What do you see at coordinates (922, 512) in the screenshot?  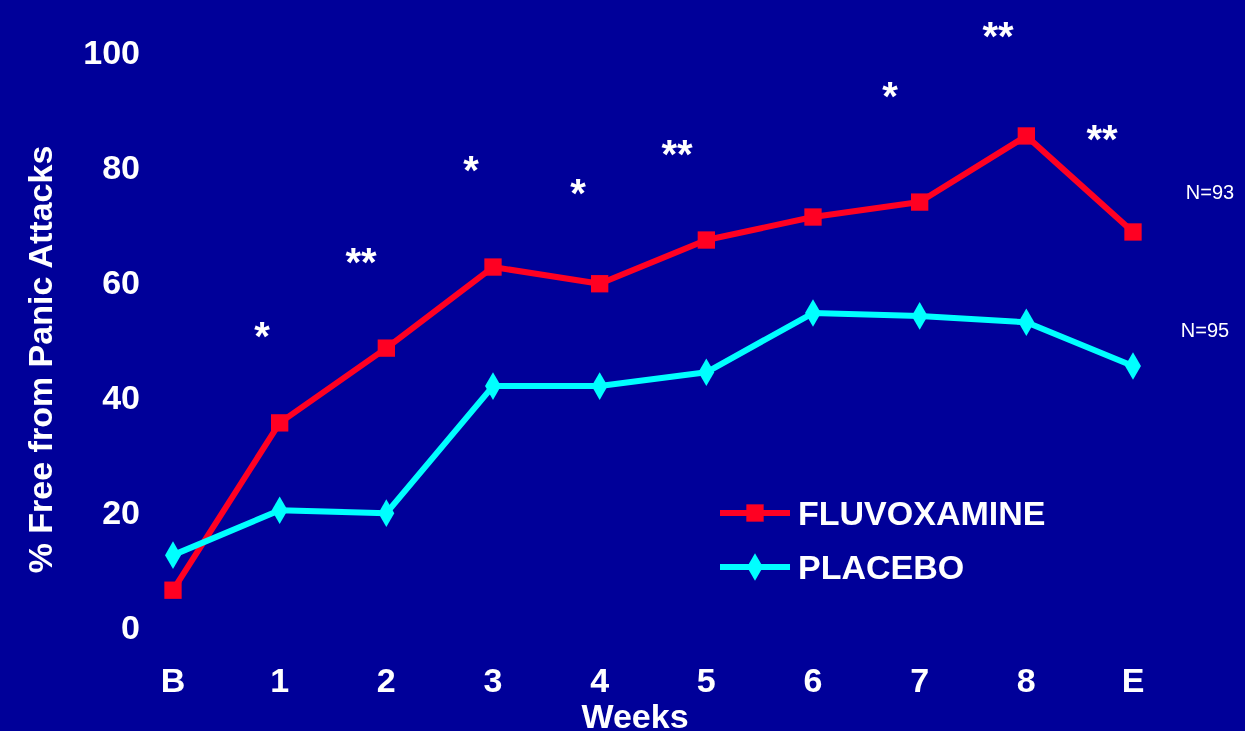 I see `legend-label: FLUVOXAMINE` at bounding box center [922, 512].